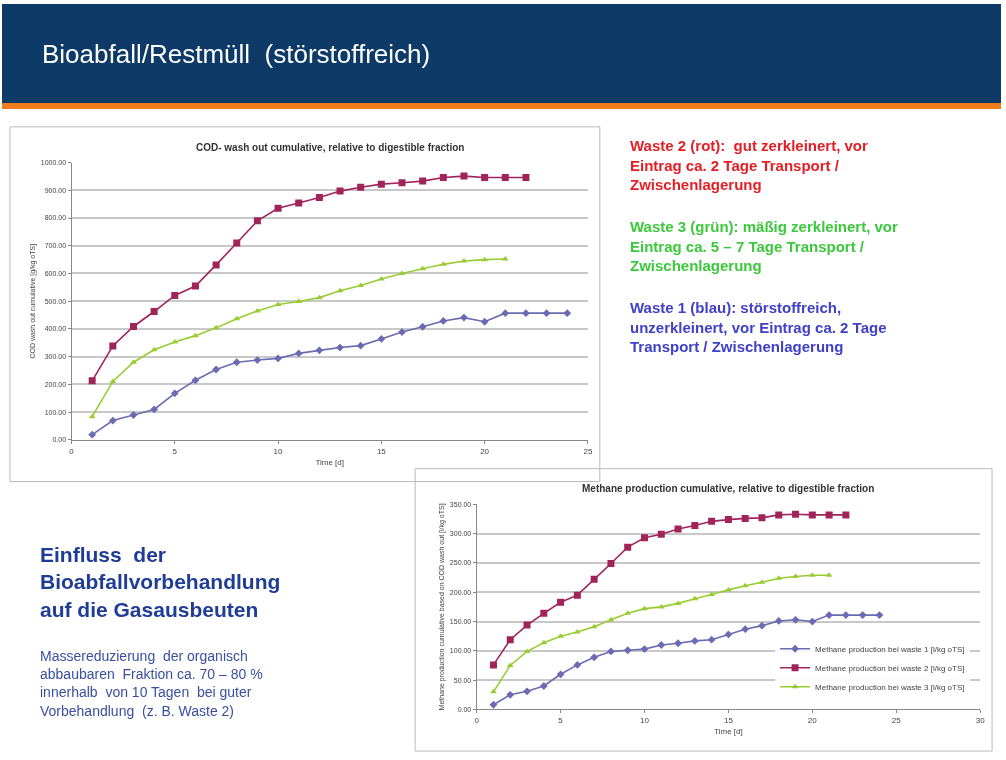  What do you see at coordinates (728, 488) in the screenshot?
I see `chart-title: Methane production cumulative, relative to digestible fraction` at bounding box center [728, 488].